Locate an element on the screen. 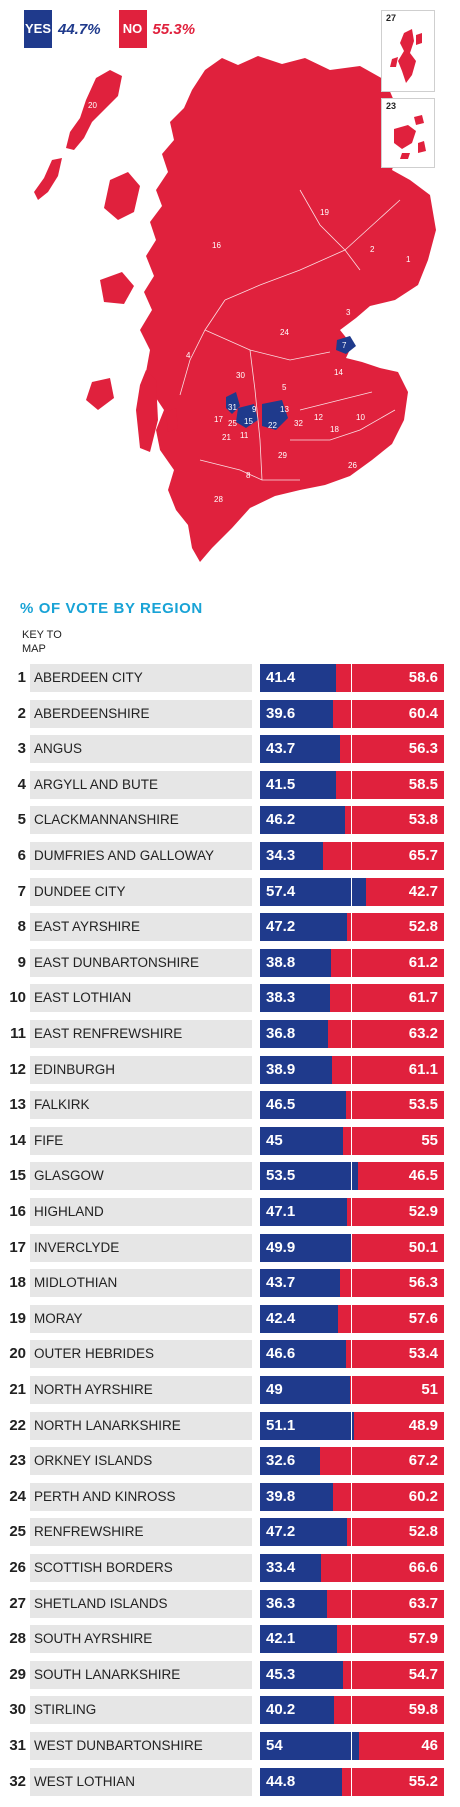  region-row: 27 SHETLAND ISLANDS 36.3 63.7 is located at coordinates (222, 1603).